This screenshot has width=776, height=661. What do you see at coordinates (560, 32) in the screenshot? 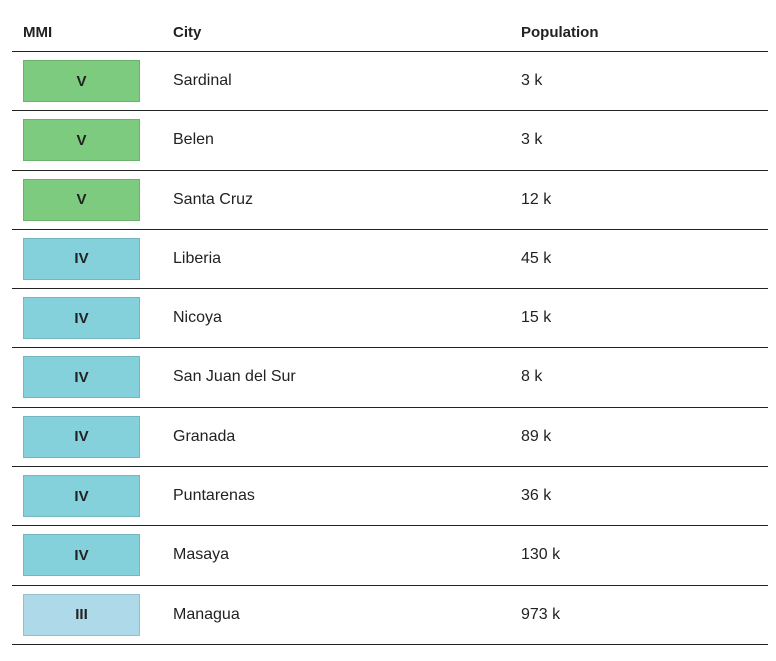
I see `header-cell: Population` at bounding box center [560, 32].